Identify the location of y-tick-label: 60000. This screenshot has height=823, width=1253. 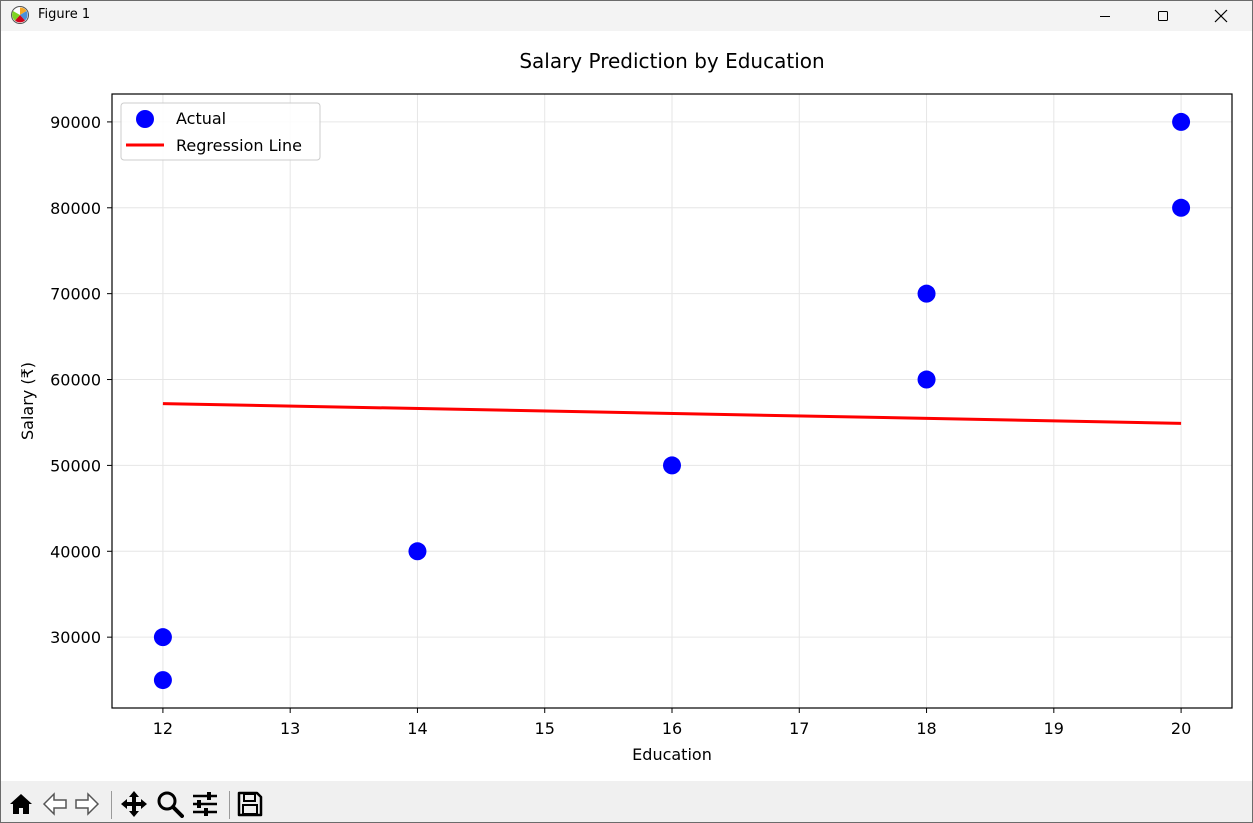
(75, 380).